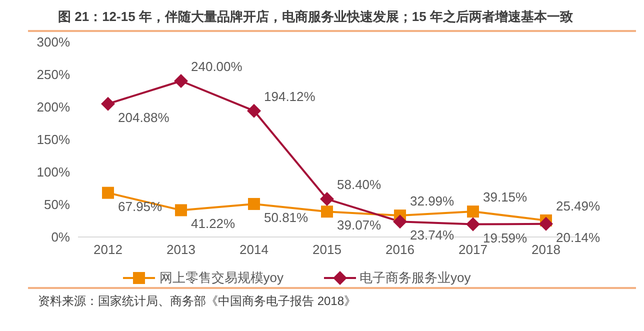  Describe the element at coordinates (213, 224) in the screenshot. I see `data-label: 41.22%` at that location.